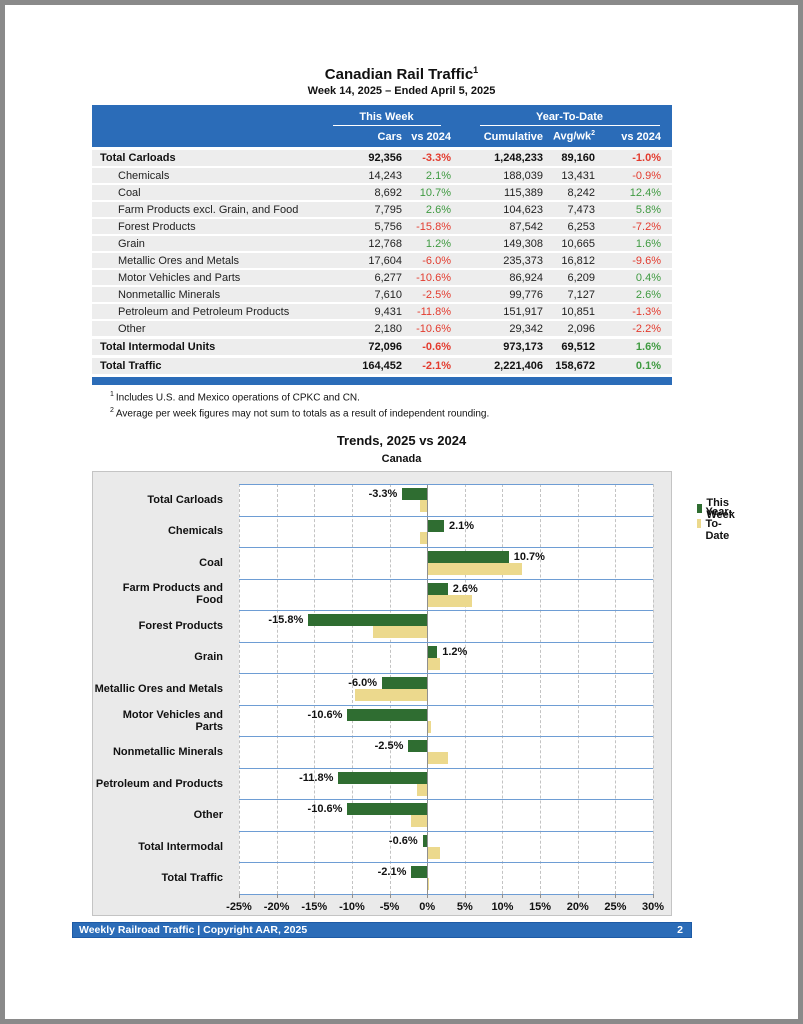 Image resolution: width=803 pixels, height=1024 pixels. What do you see at coordinates (476, 70) in the screenshot?
I see `page-title-footnote-marker: 1` at bounding box center [476, 70].